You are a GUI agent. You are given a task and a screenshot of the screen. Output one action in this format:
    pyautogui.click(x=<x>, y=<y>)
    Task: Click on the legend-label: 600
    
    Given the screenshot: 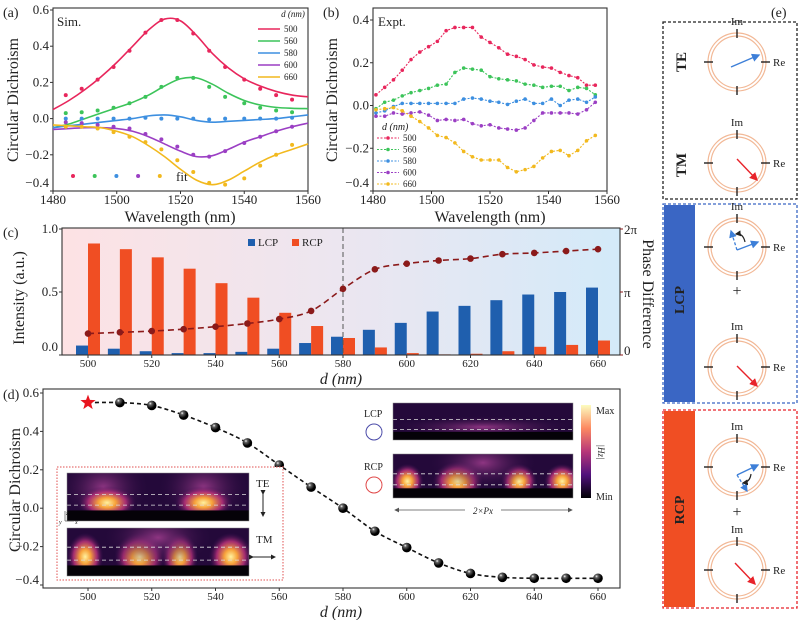 What is the action you would take?
    pyautogui.click(x=410, y=173)
    